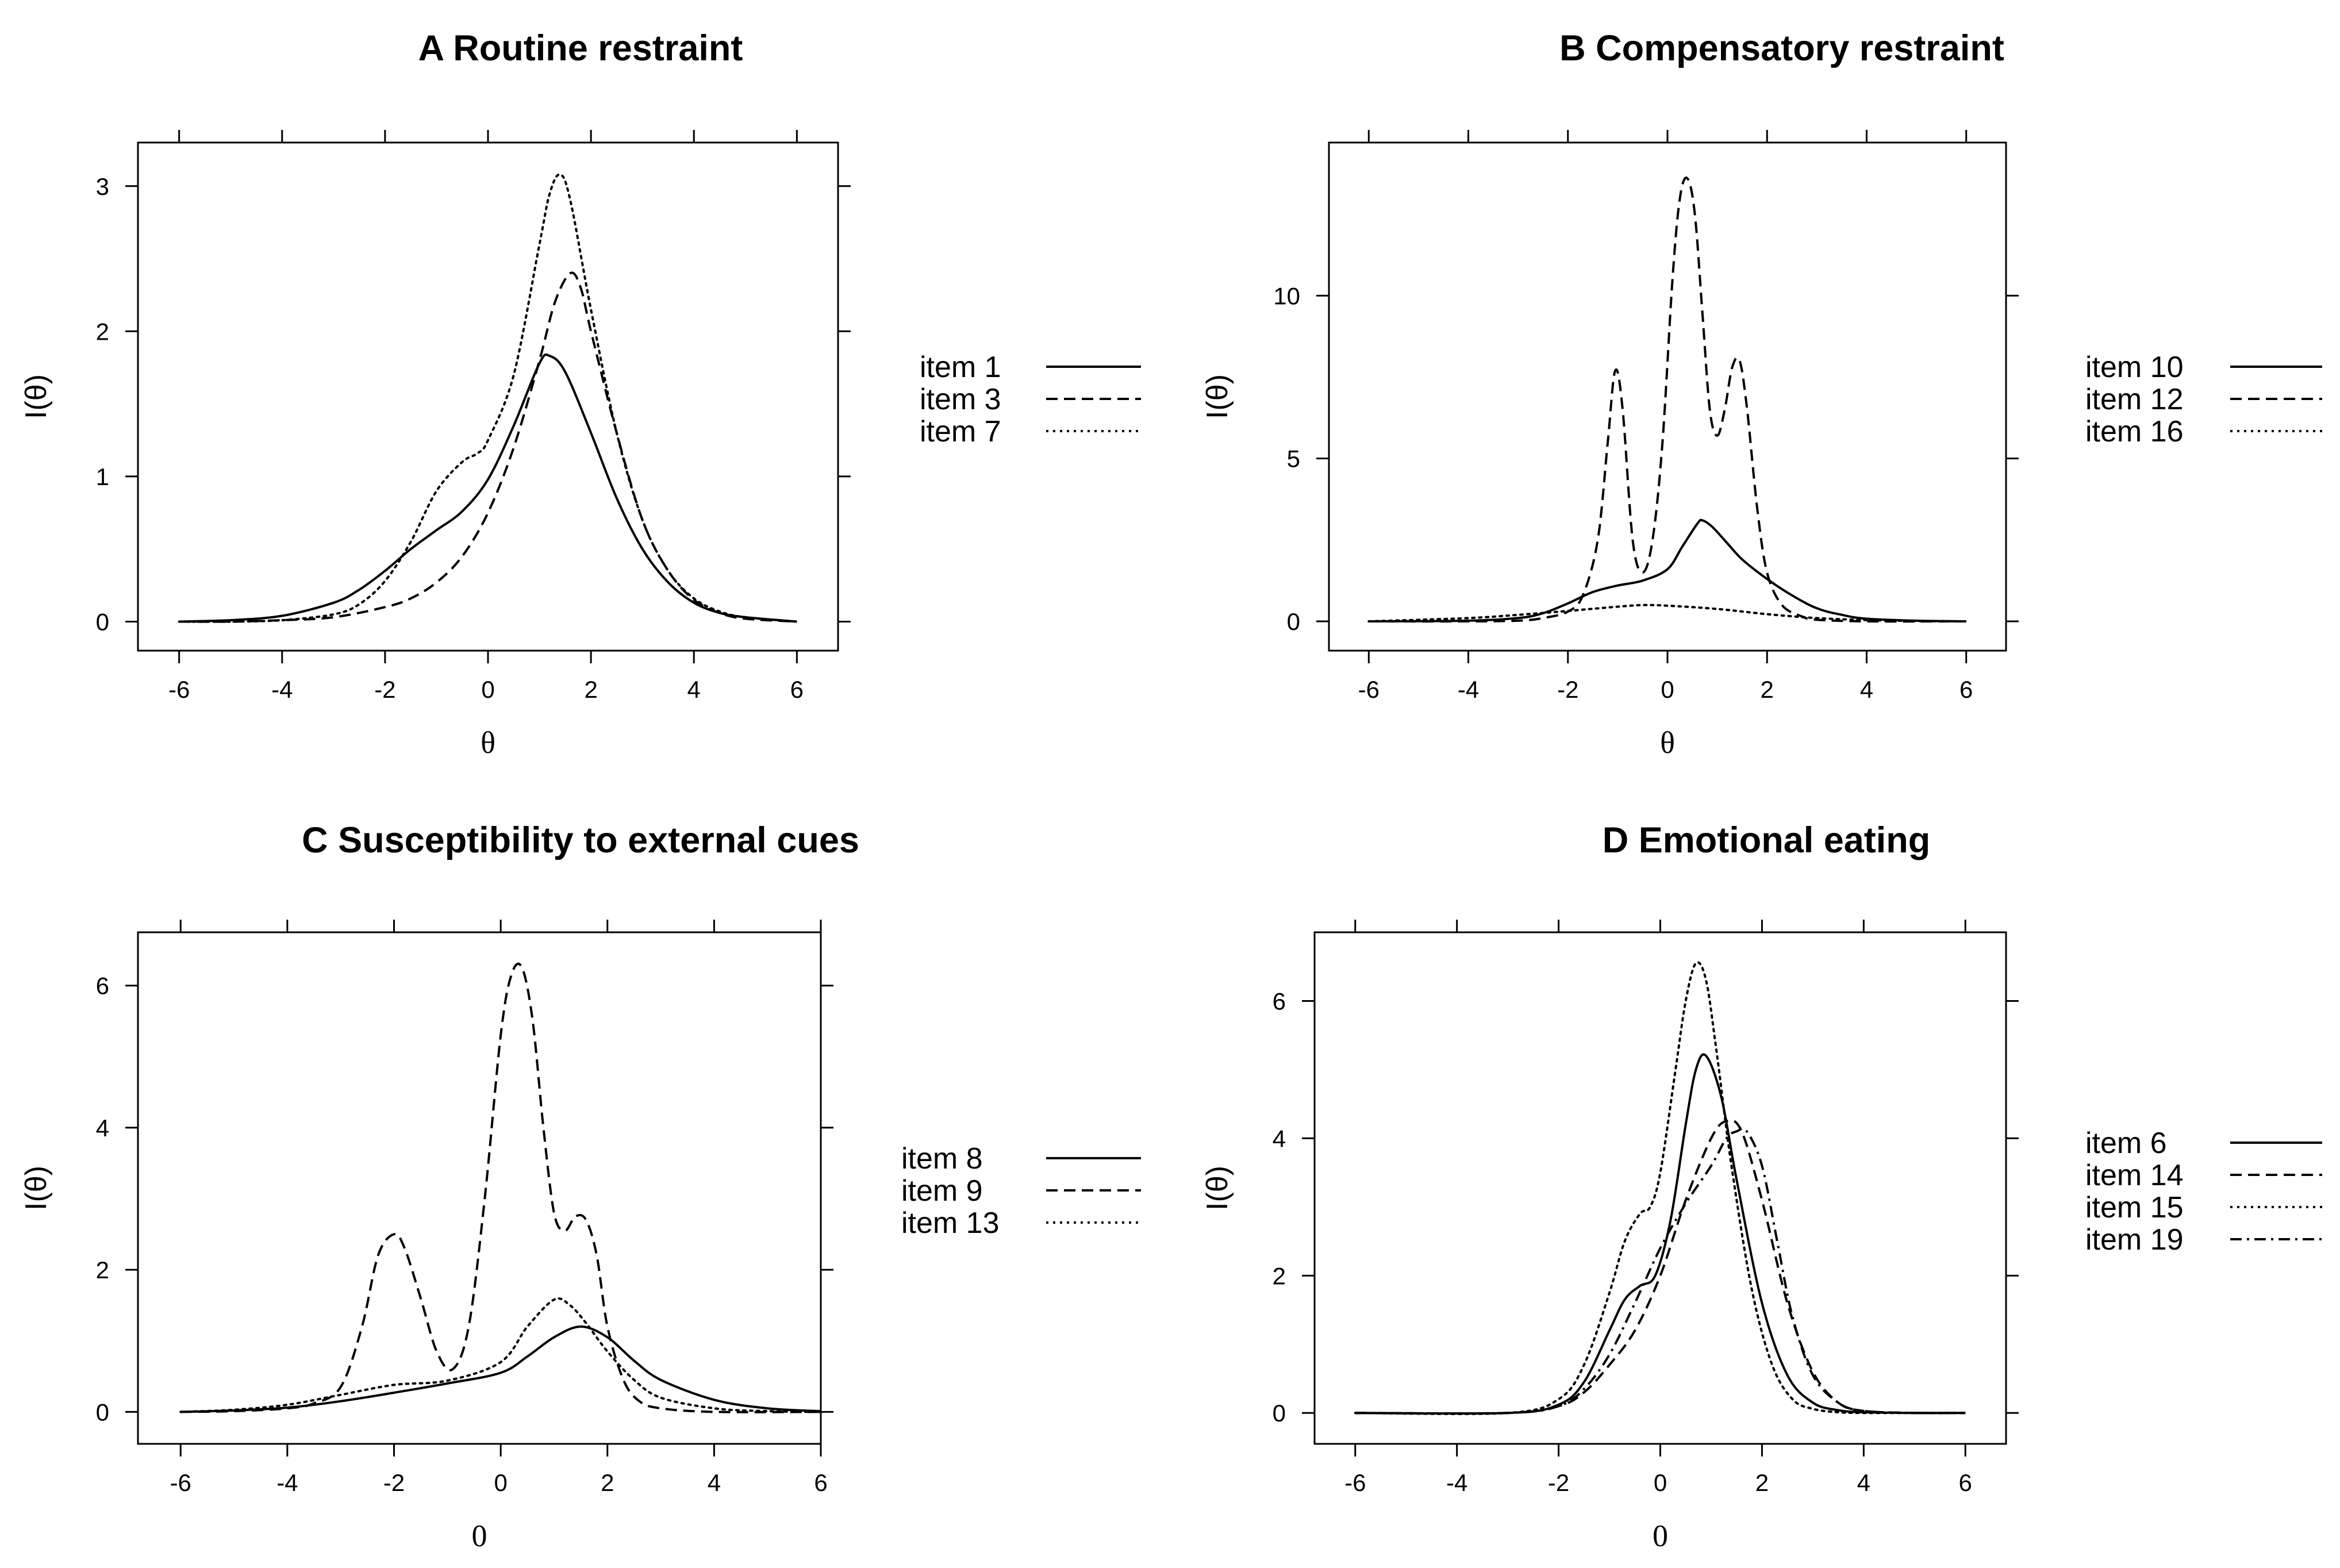 This screenshot has height=1568, width=2340. Describe the element at coordinates (2134, 1176) in the screenshot. I see `legend-label: item 14` at that location.